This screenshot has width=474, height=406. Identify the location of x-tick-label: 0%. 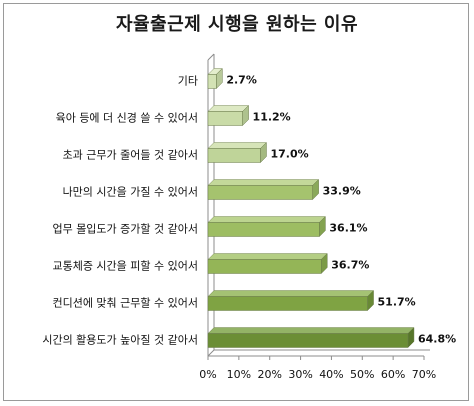
(207, 374).